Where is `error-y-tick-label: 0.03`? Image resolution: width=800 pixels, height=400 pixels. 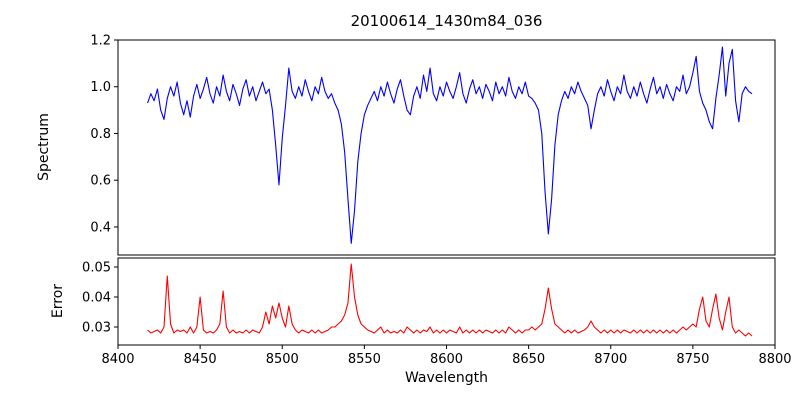
error-y-tick-label: 0.03 is located at coordinates (96, 328).